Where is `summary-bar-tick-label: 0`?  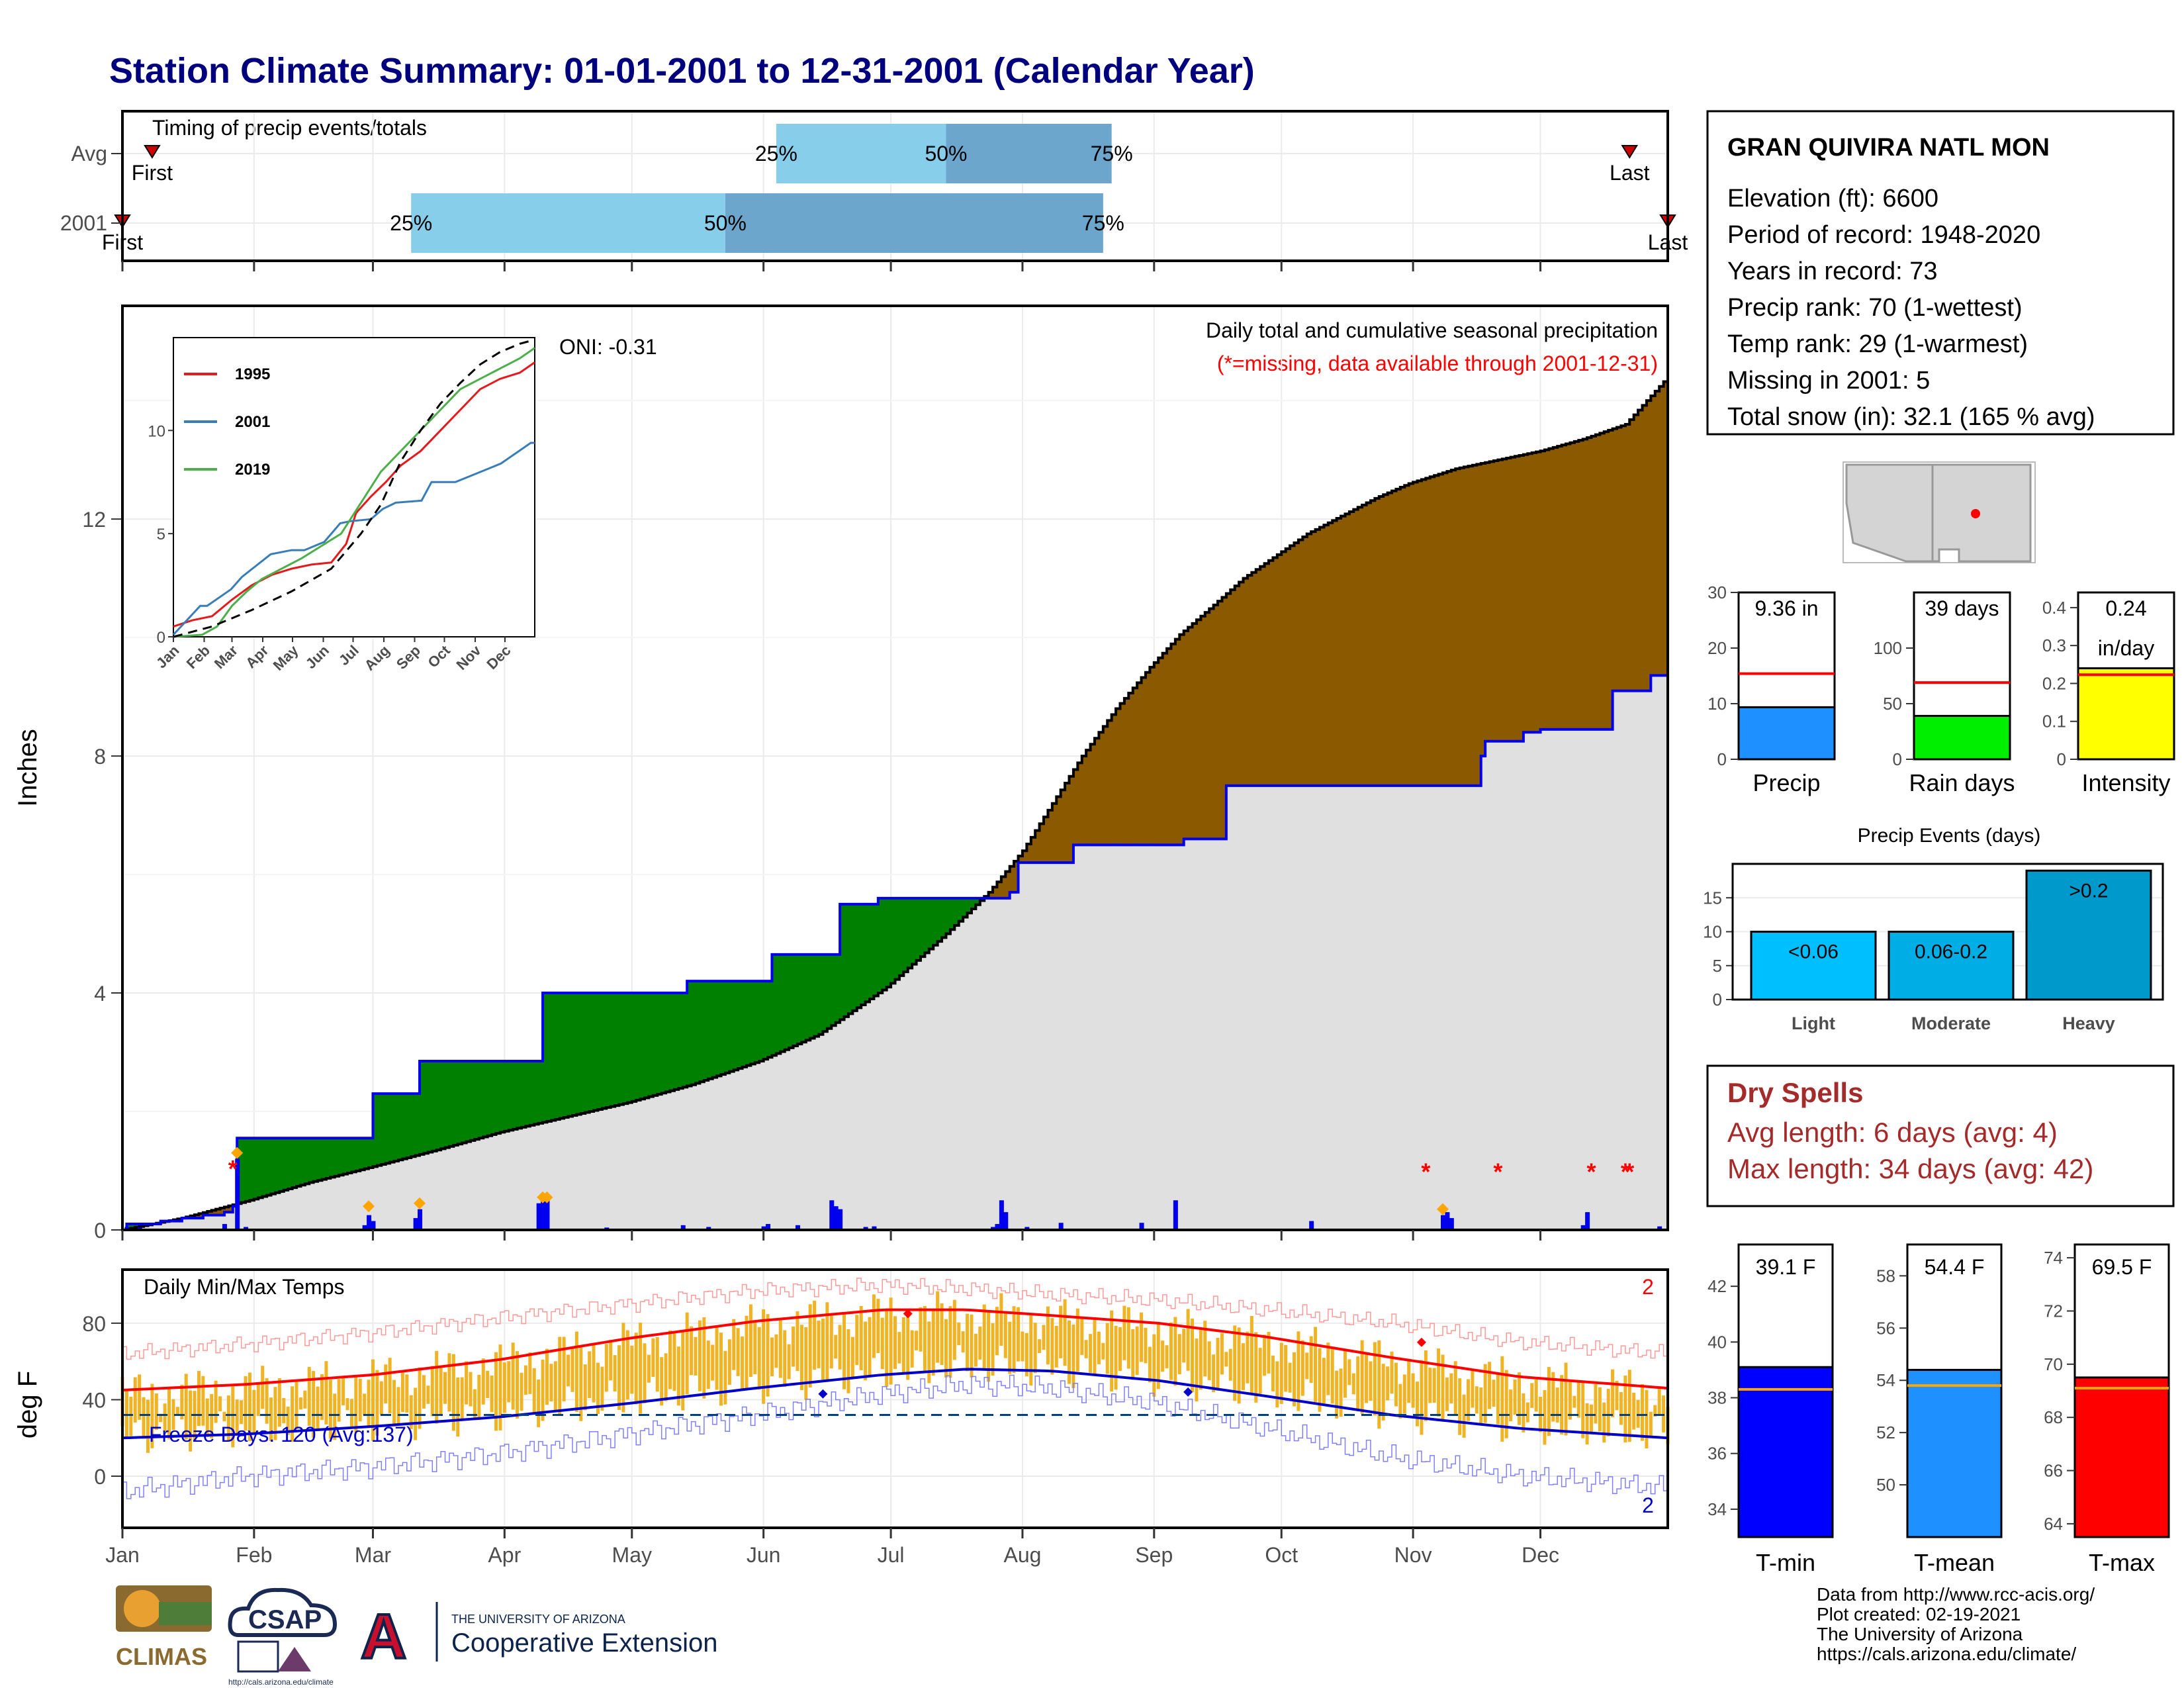
summary-bar-tick-label: 0 is located at coordinates (2061, 759).